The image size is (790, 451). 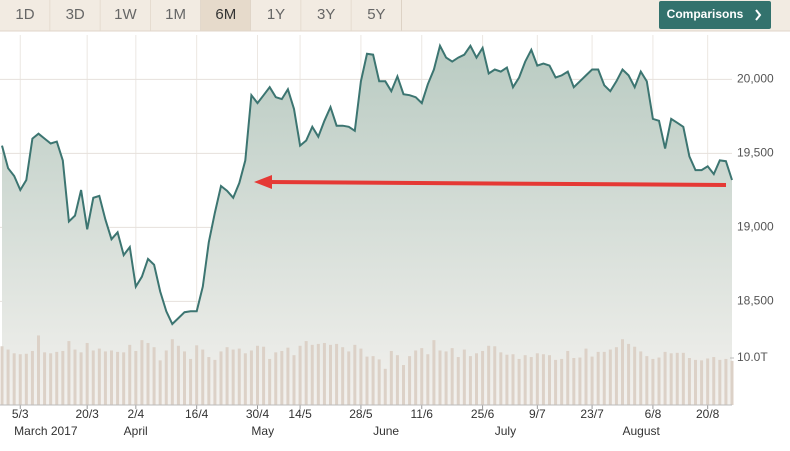 I want to click on button-label: Comparisons, so click(x=705, y=14).